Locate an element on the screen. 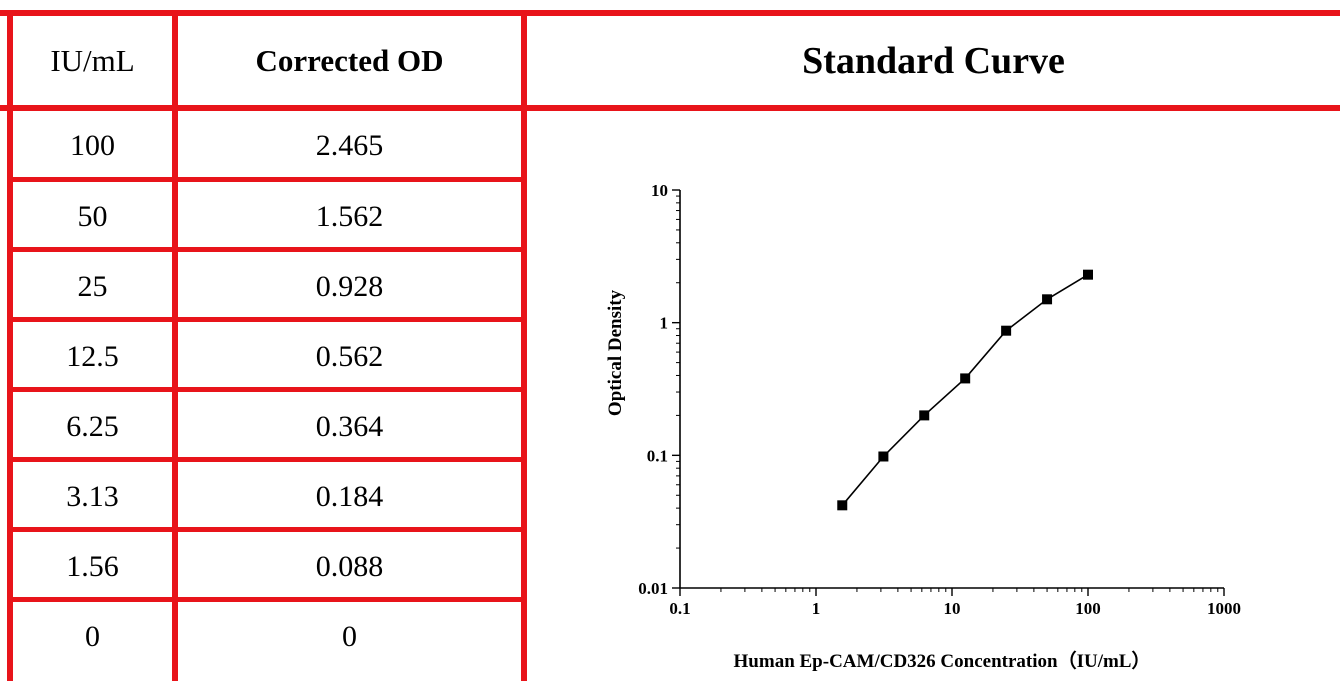 The height and width of the screenshot is (681, 1340). x-axis-label: Human Ep-CAM/CD326 Concentration（IU/mL） is located at coordinates (942, 660).